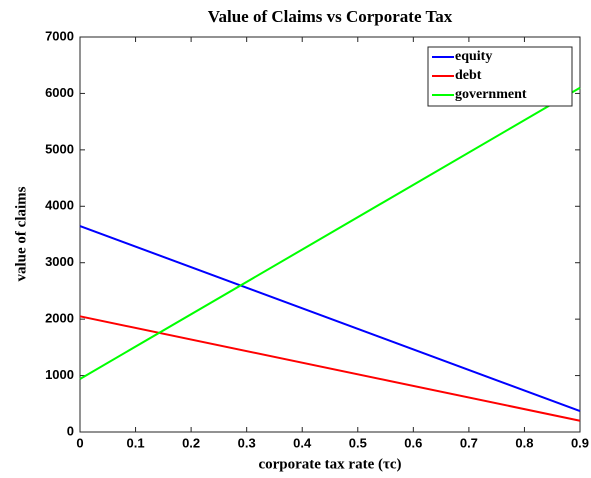 Image resolution: width=591 pixels, height=478 pixels. What do you see at coordinates (524, 442) in the screenshot?
I see `x-tick-label: 0.8` at bounding box center [524, 442].